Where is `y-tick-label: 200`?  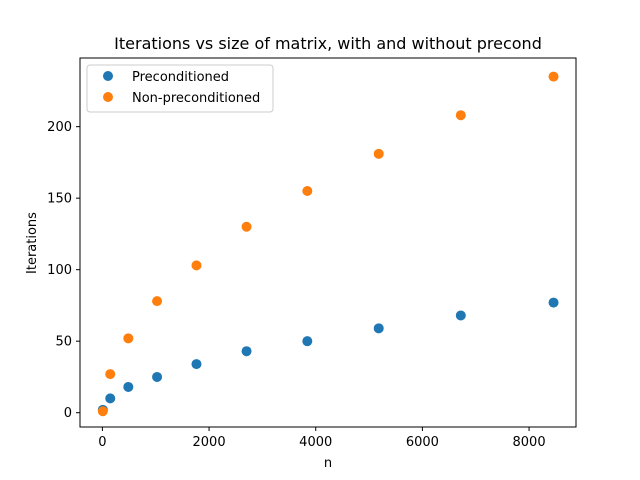 y-tick-label: 200 is located at coordinates (59, 127).